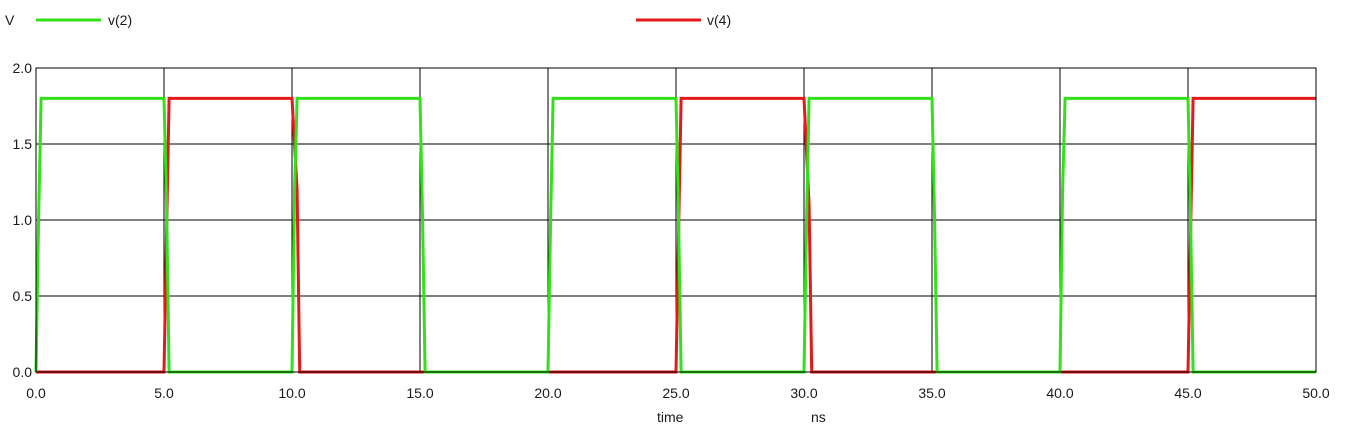 This screenshot has height=431, width=1348. I want to click on y-tick-label: 1.0, so click(23, 220).